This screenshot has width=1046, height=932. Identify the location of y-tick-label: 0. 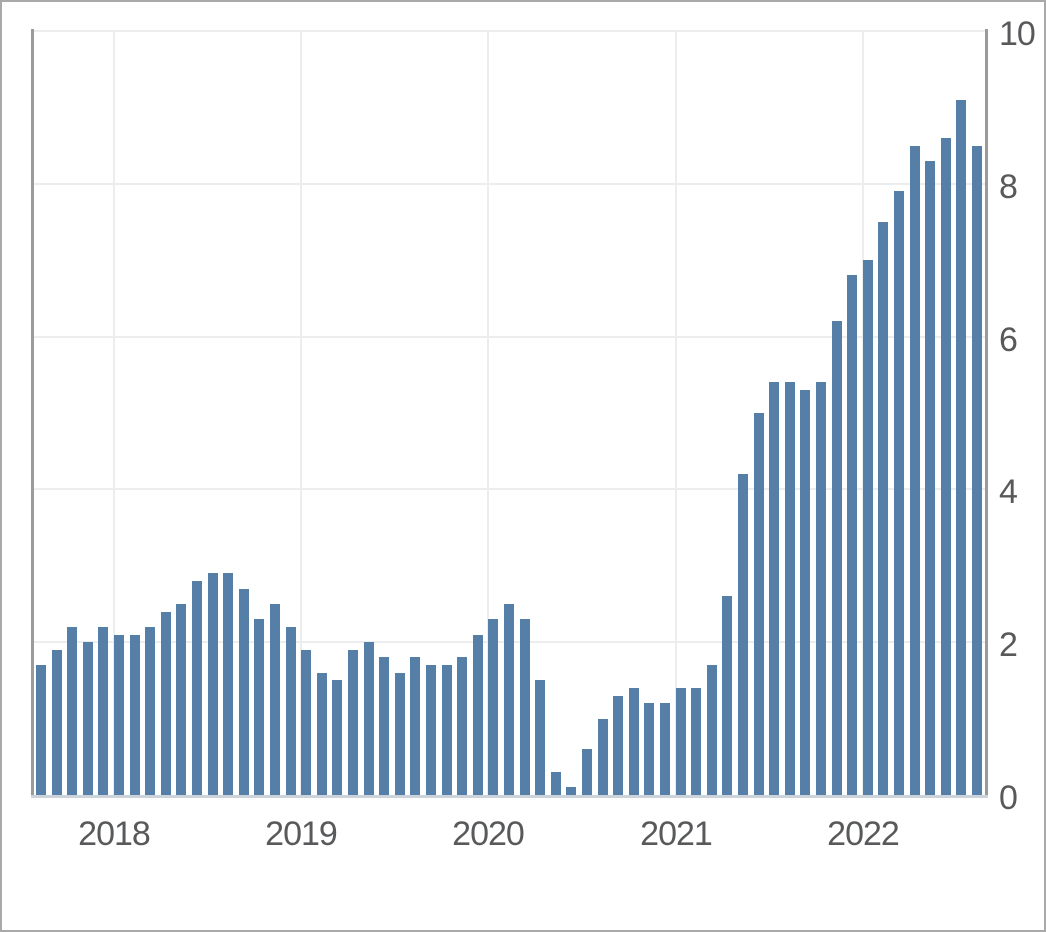
(1008, 798).